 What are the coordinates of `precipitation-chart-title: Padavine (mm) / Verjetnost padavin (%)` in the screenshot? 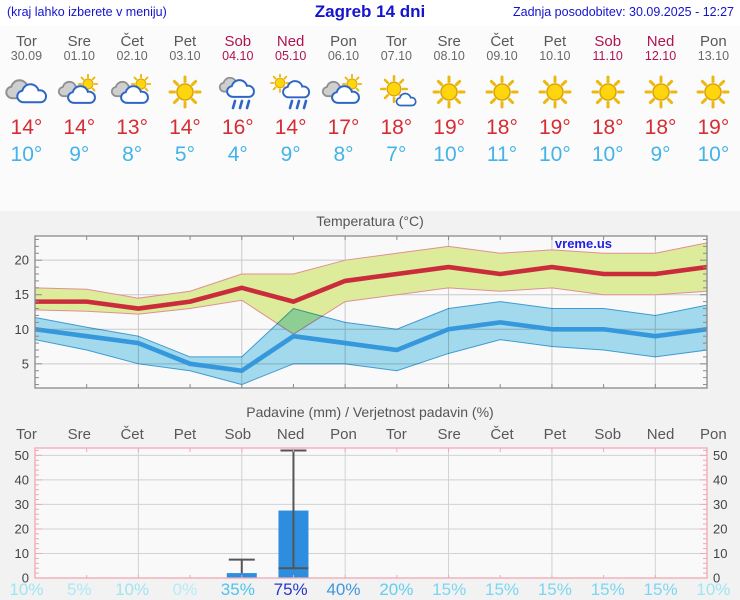 It's located at (370, 412).